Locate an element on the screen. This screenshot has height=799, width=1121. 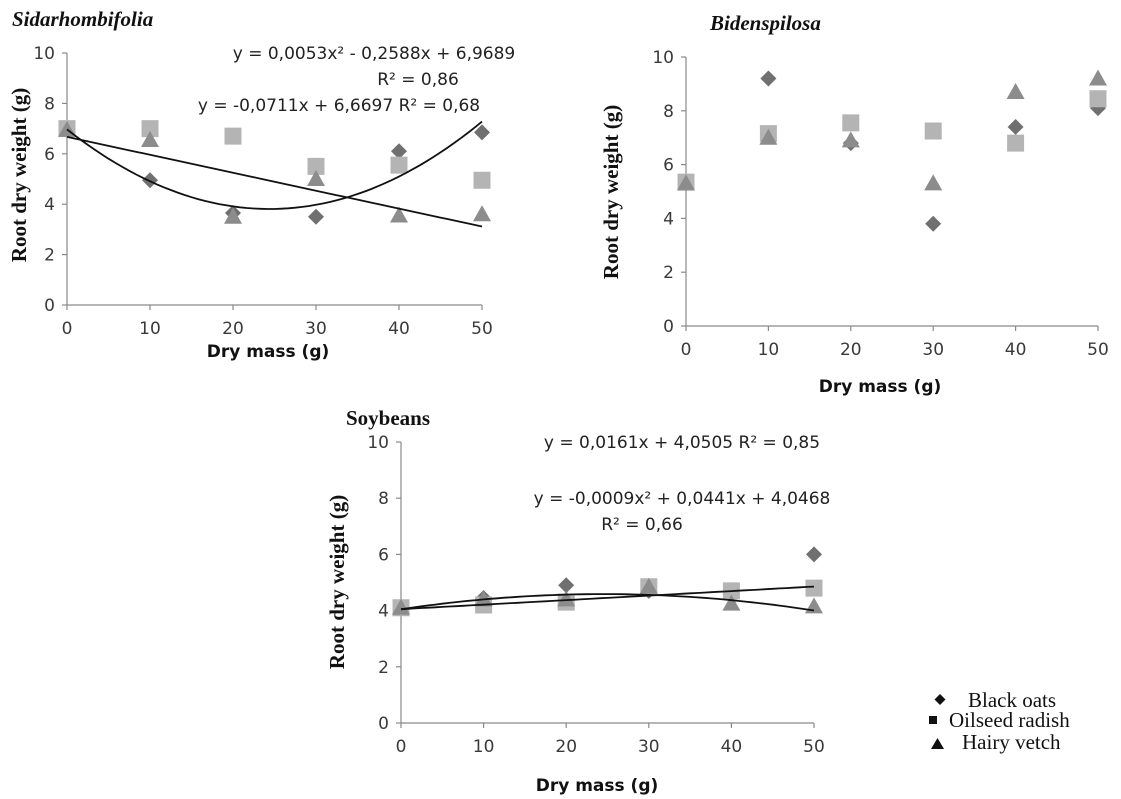
equation-quadratic: y = 0,0053x² - 0,2588x + 6,9689 is located at coordinates (374, 54).